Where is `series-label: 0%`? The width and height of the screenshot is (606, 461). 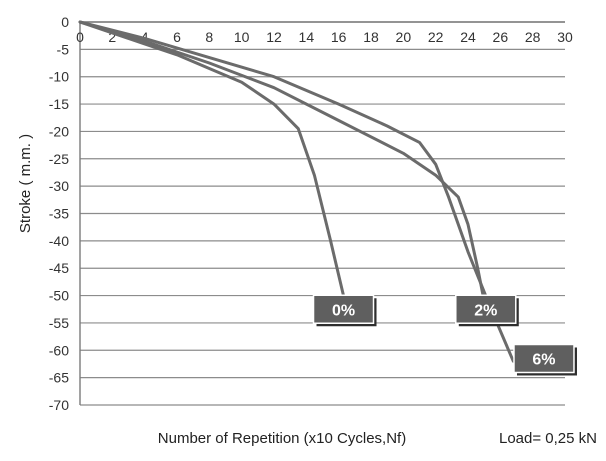 series-label: 0% is located at coordinates (344, 310).